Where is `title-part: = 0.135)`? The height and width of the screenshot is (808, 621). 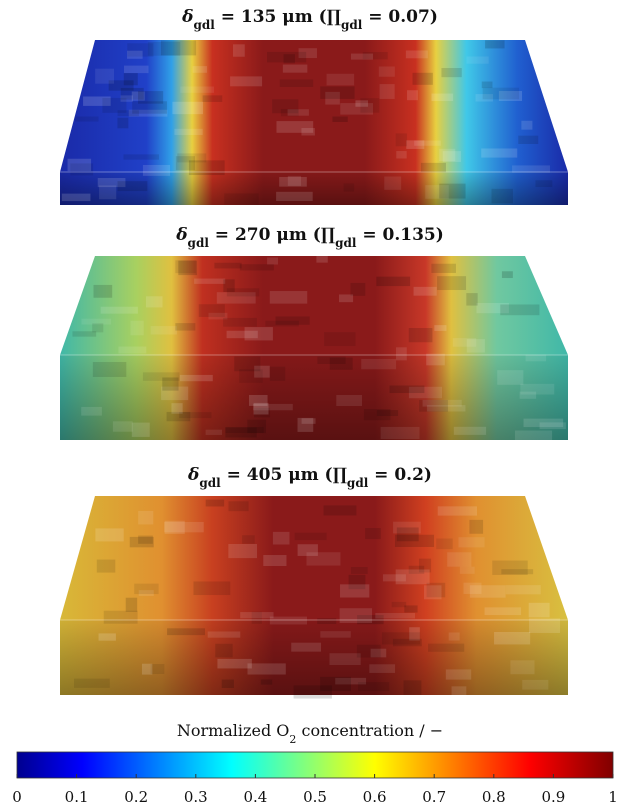
title-part: = 0.135) is located at coordinates (399, 235).